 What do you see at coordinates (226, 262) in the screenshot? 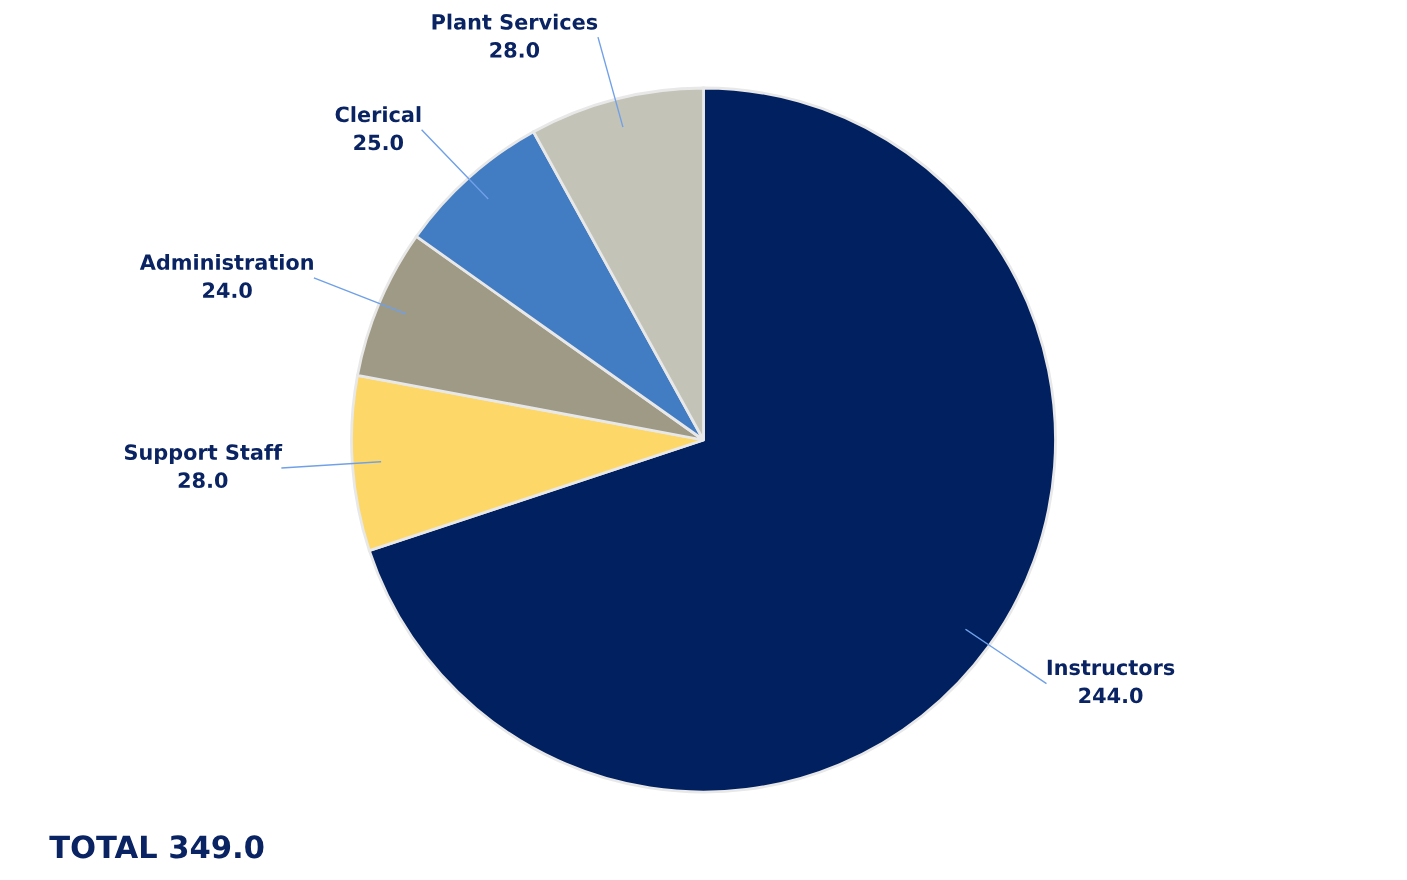
I see `slice-label: Administration` at bounding box center [226, 262].